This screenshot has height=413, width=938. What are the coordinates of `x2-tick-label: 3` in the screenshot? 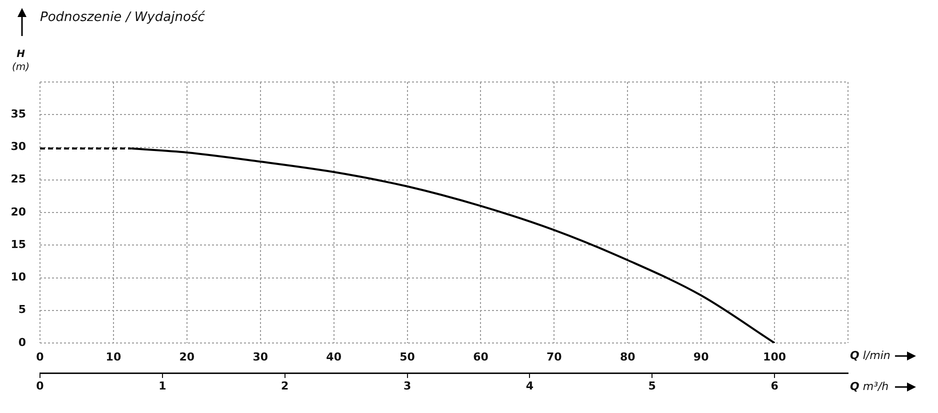 It's located at (407, 385).